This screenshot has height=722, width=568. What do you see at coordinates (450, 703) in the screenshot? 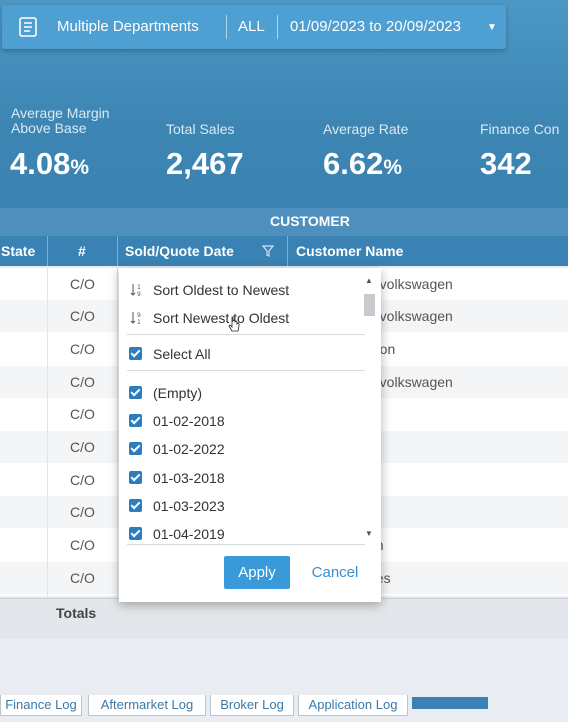
I see `scroll-indicator` at bounding box center [450, 703].